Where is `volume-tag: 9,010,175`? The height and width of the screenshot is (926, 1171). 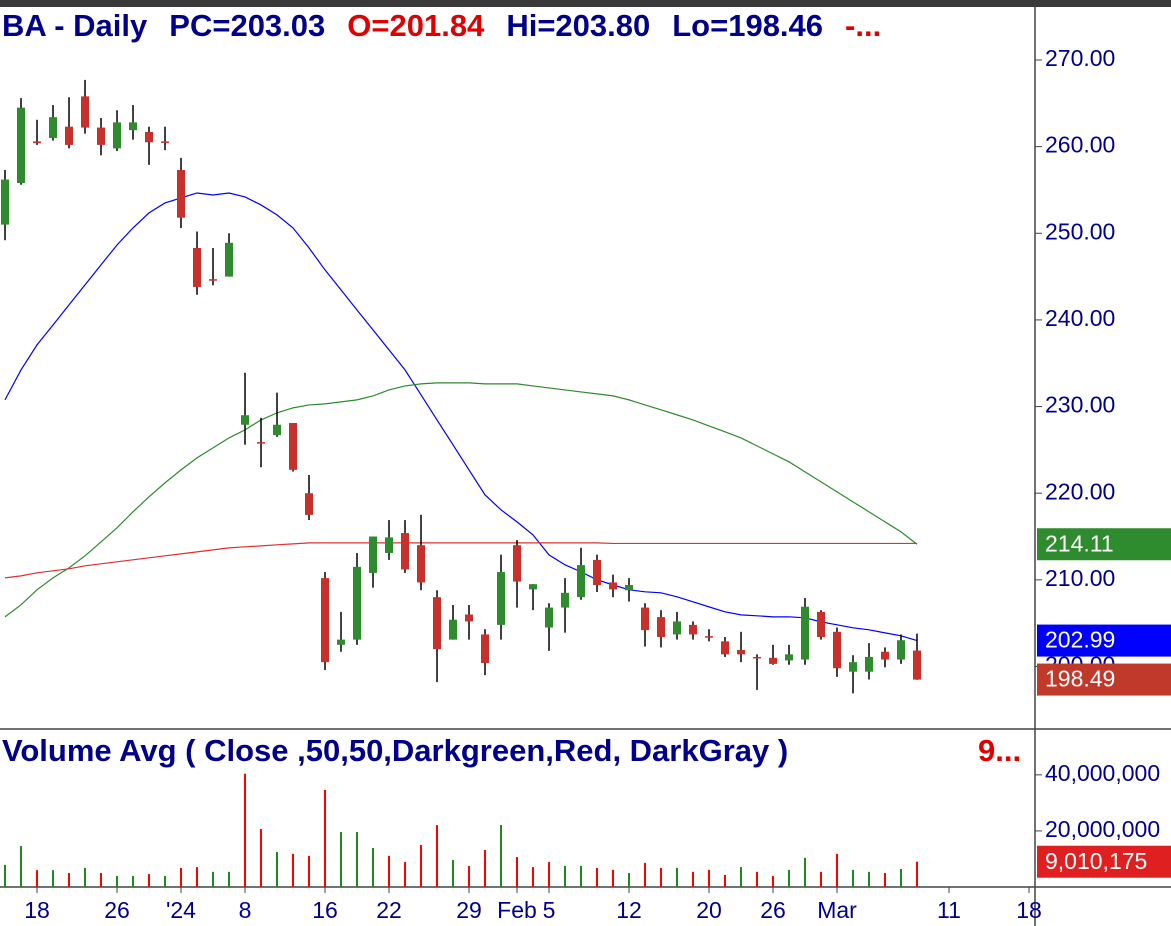
volume-tag: 9,010,175 is located at coordinates (1096, 861).